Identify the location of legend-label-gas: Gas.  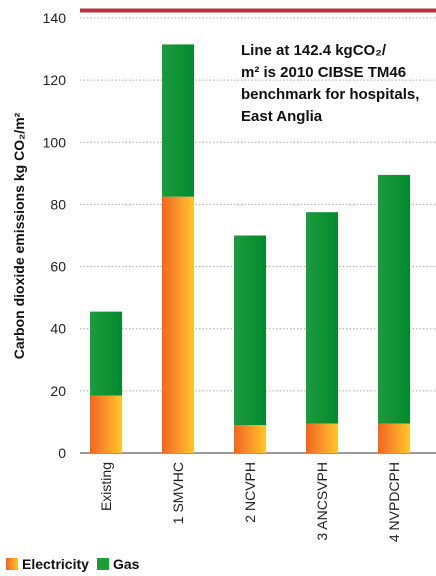
(126, 564).